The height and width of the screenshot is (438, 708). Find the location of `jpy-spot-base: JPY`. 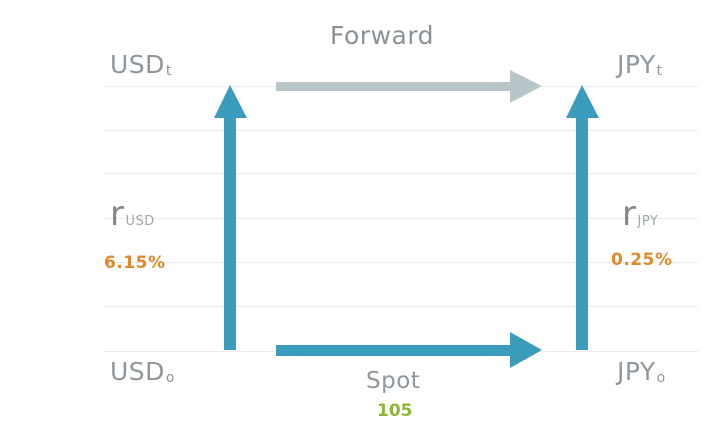

jpy-spot-base: JPY is located at coordinates (636, 371).